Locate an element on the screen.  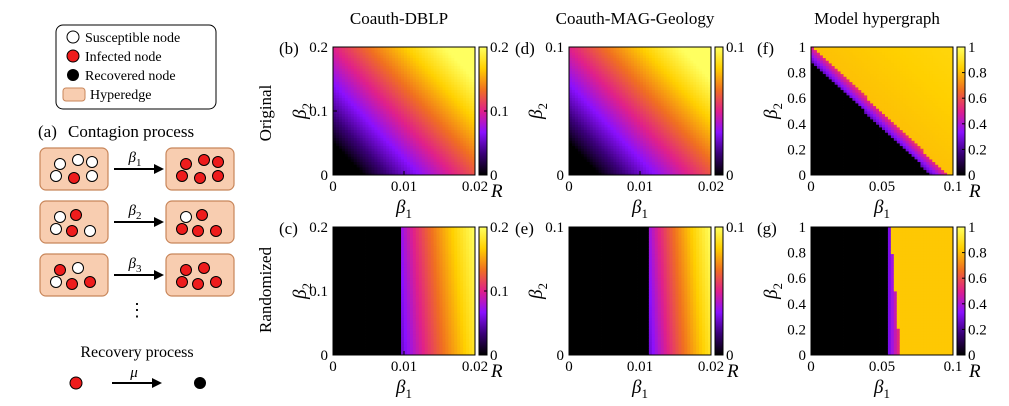
x-tick-label: 0 is located at coordinates (333, 187).